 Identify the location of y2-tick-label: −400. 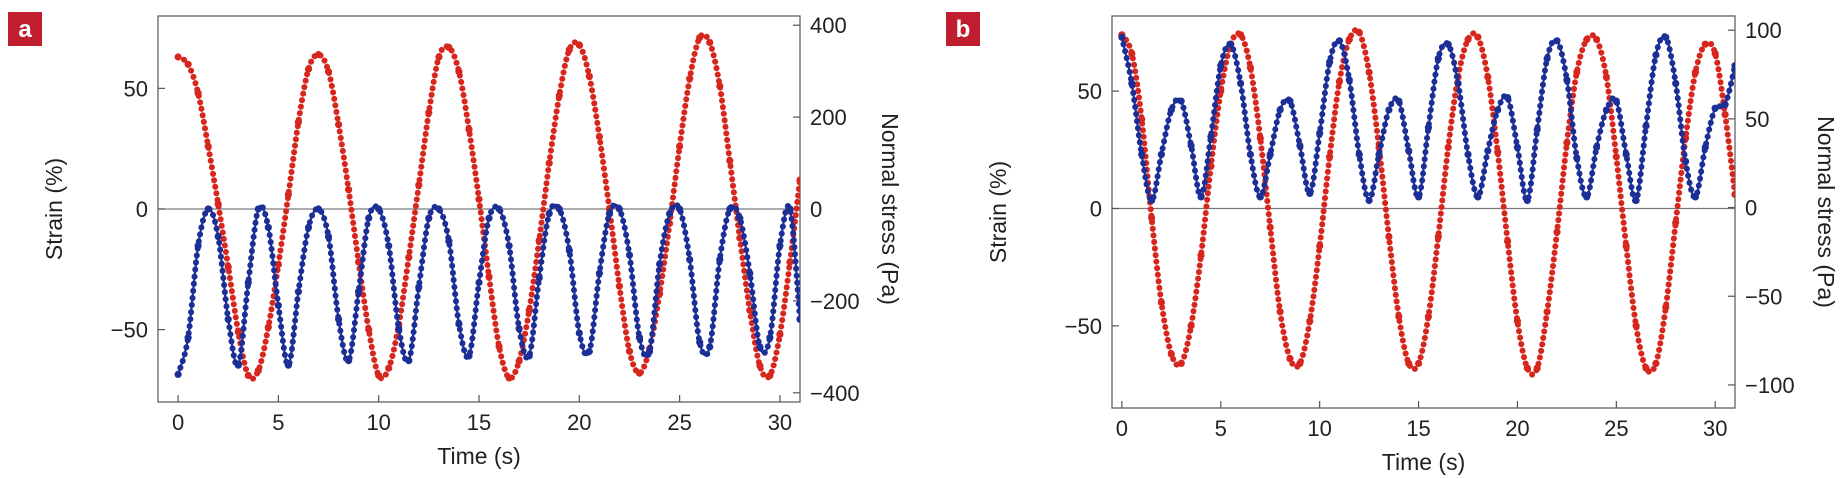
(835, 393).